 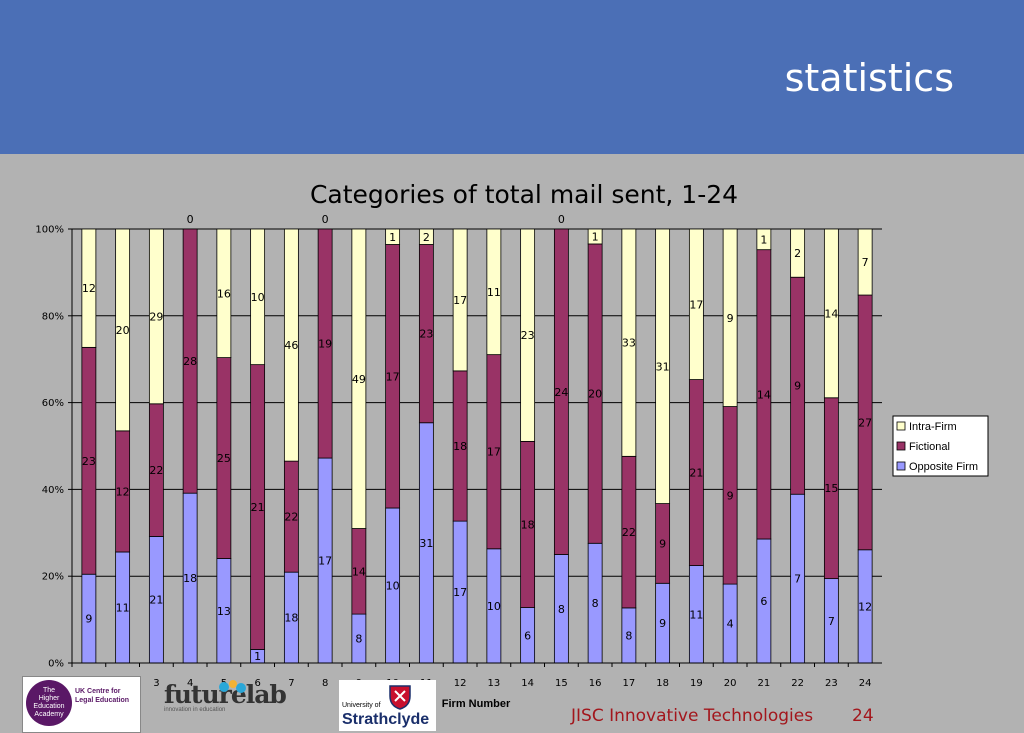 I want to click on data-label: 11, so click(x=696, y=614).